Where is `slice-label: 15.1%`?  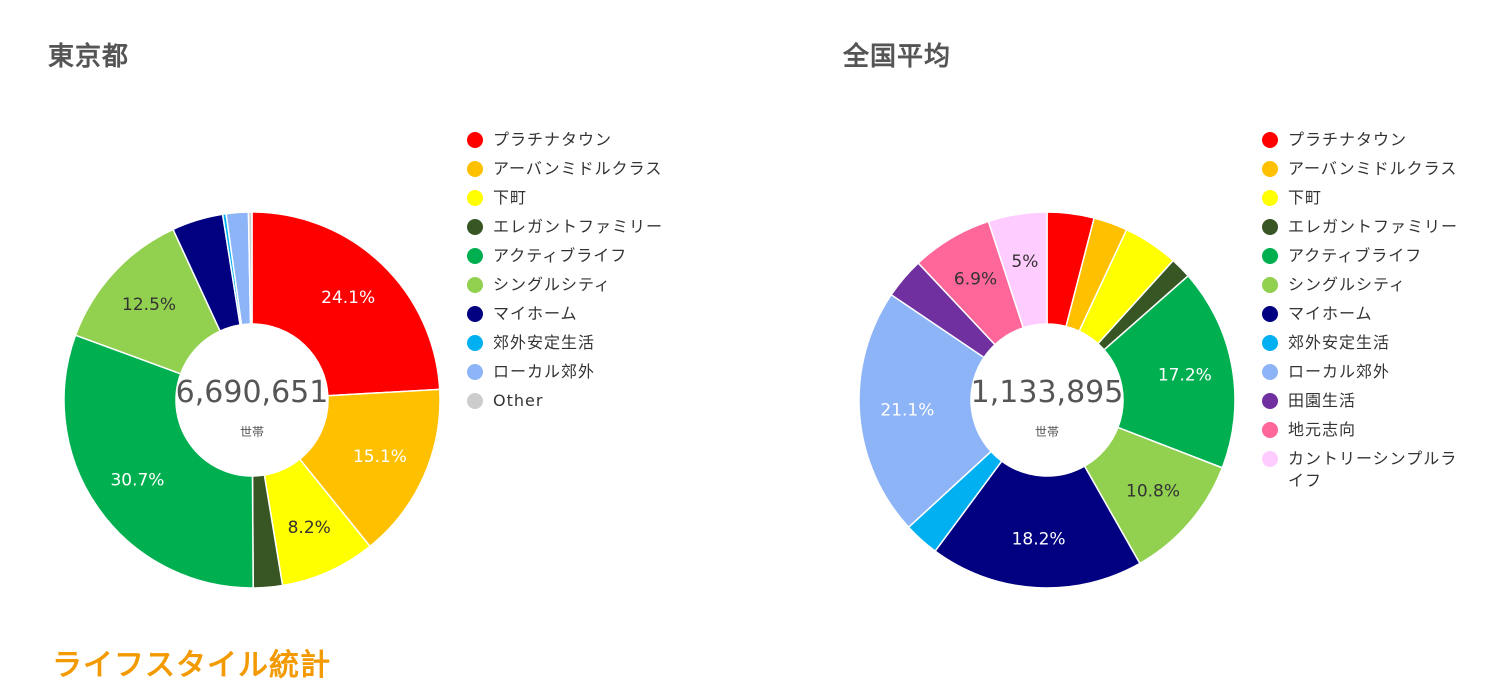 slice-label: 15.1% is located at coordinates (380, 457).